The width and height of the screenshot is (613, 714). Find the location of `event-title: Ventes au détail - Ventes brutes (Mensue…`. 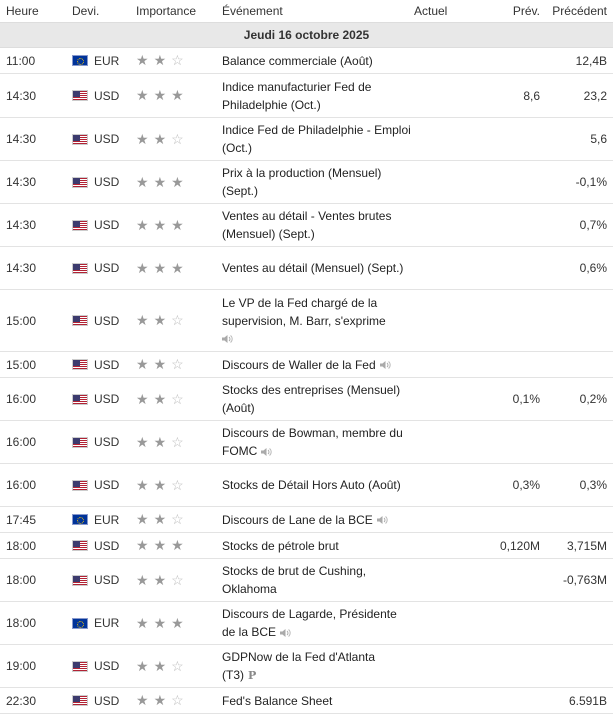

event-title: Ventes au détail - Ventes brutes (Mensue… is located at coordinates (317, 225).